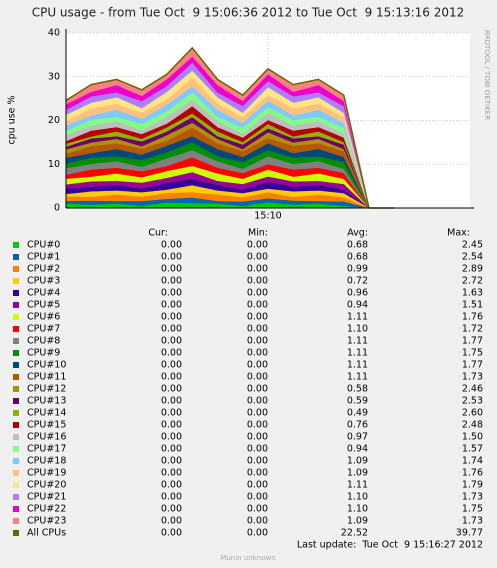  Describe the element at coordinates (357, 521) in the screenshot. I see `legend-stat: 1.09` at that location.